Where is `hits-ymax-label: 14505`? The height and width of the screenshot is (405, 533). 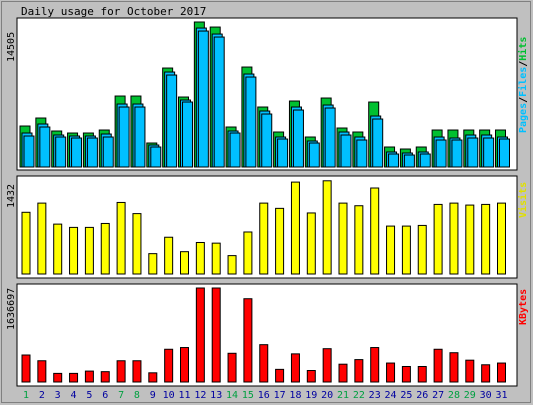 hits-ymax-label: 14505 is located at coordinates (11, 47).